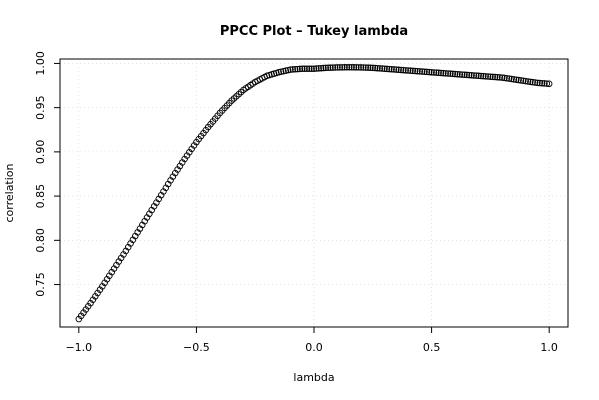 The width and height of the screenshot is (599, 400). Describe the element at coordinates (40, 240) in the screenshot. I see `y-tick-label: 0.80` at that location.